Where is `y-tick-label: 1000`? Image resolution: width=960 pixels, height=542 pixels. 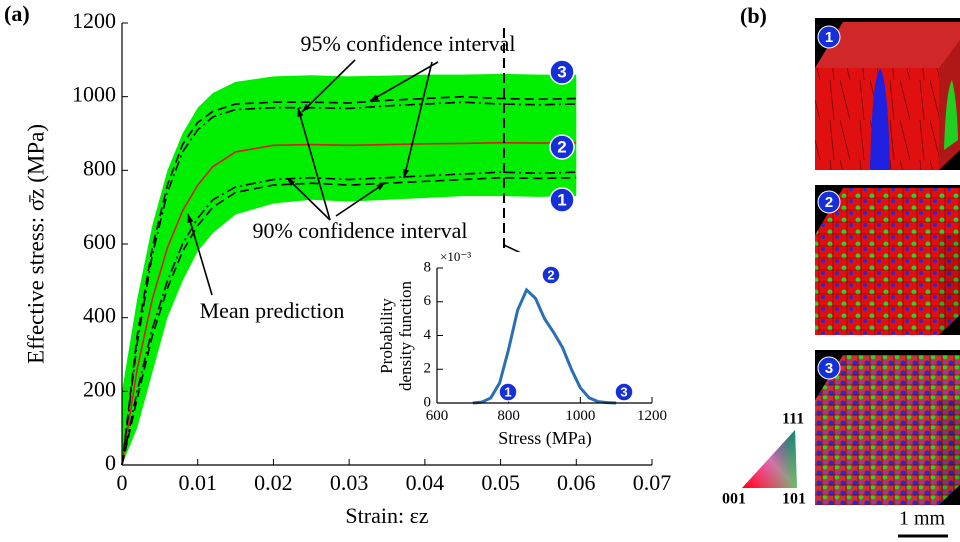
y-tick-label: 1000 is located at coordinates (94, 94).